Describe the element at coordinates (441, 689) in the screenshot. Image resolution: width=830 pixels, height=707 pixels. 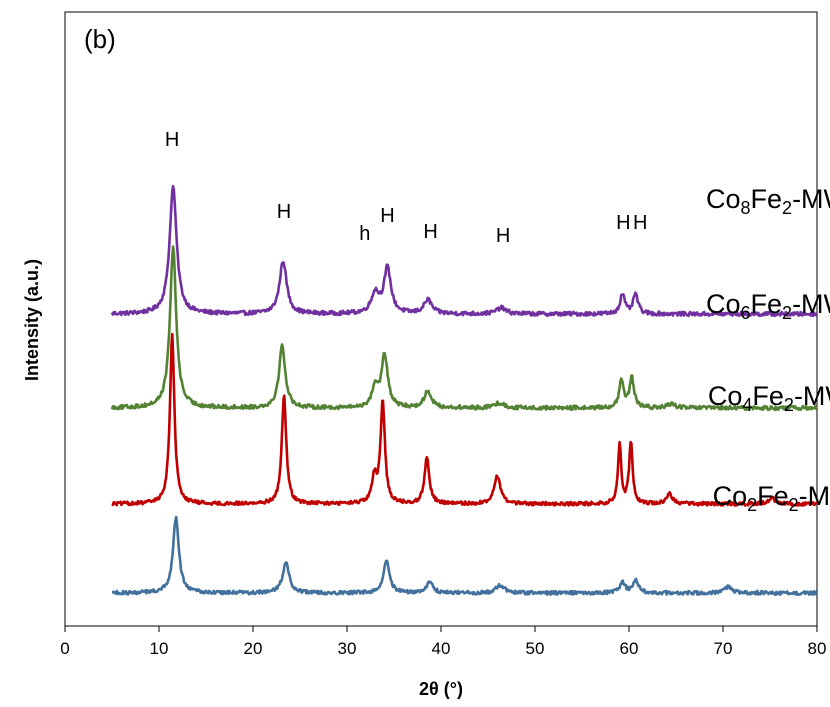
I see `x-axis-title: 2θ (°)` at that location.